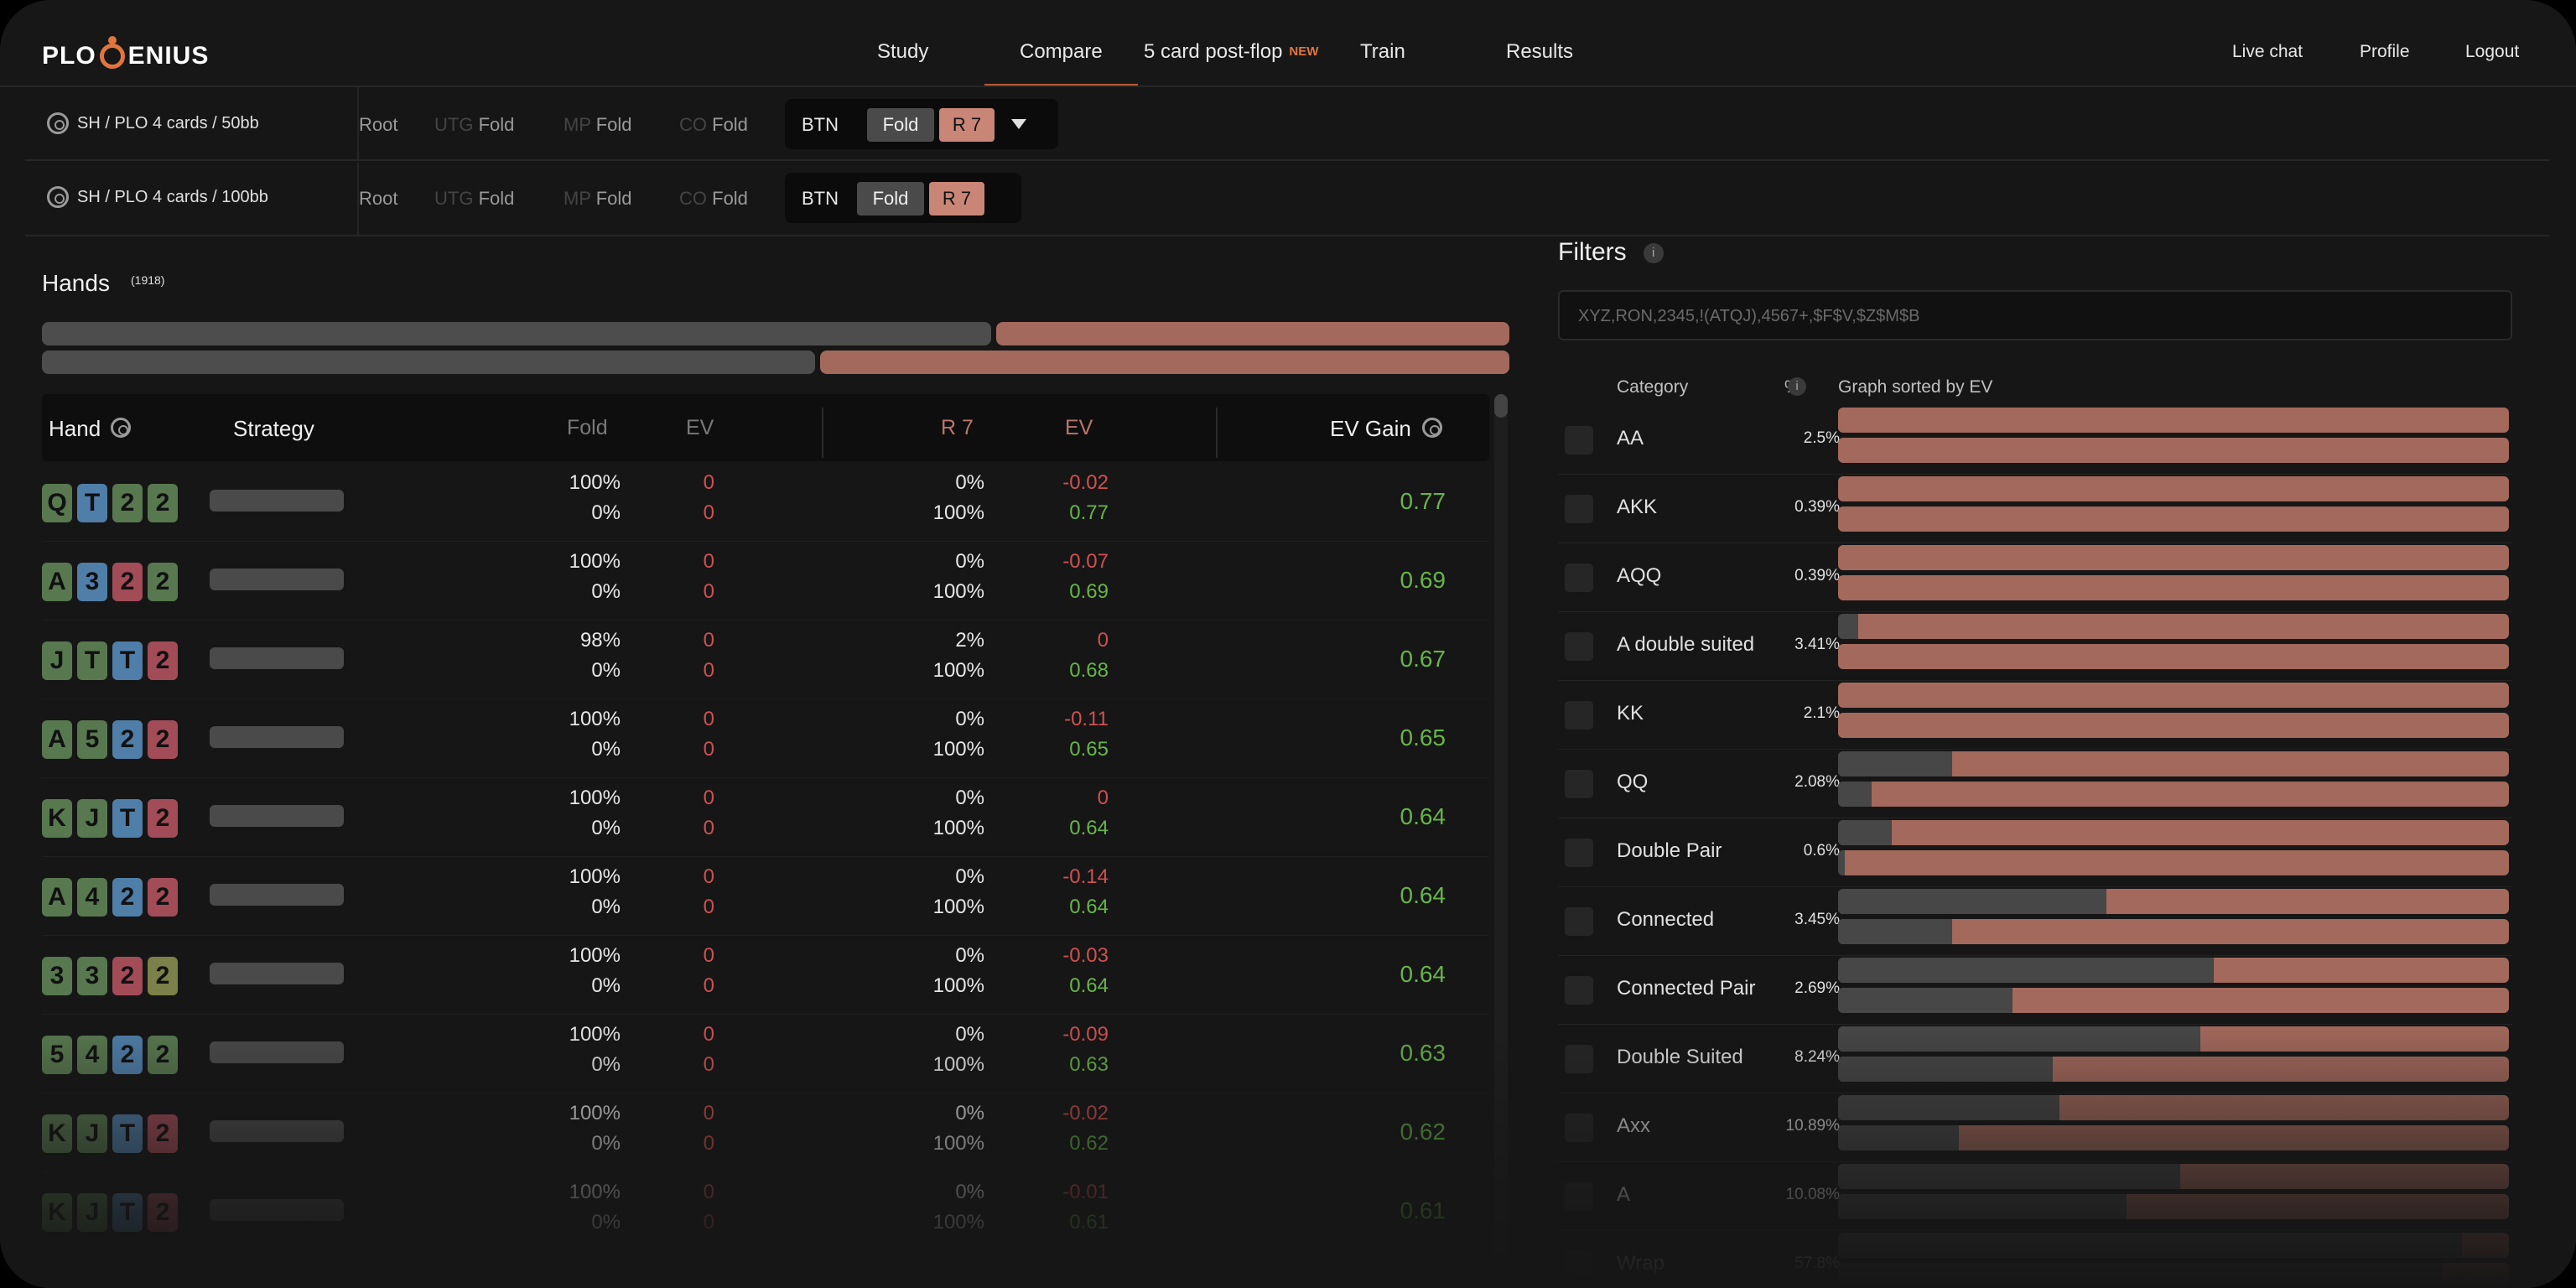  What do you see at coordinates (1061, 63) in the screenshot?
I see `nav-compare: Compare` at bounding box center [1061, 63].